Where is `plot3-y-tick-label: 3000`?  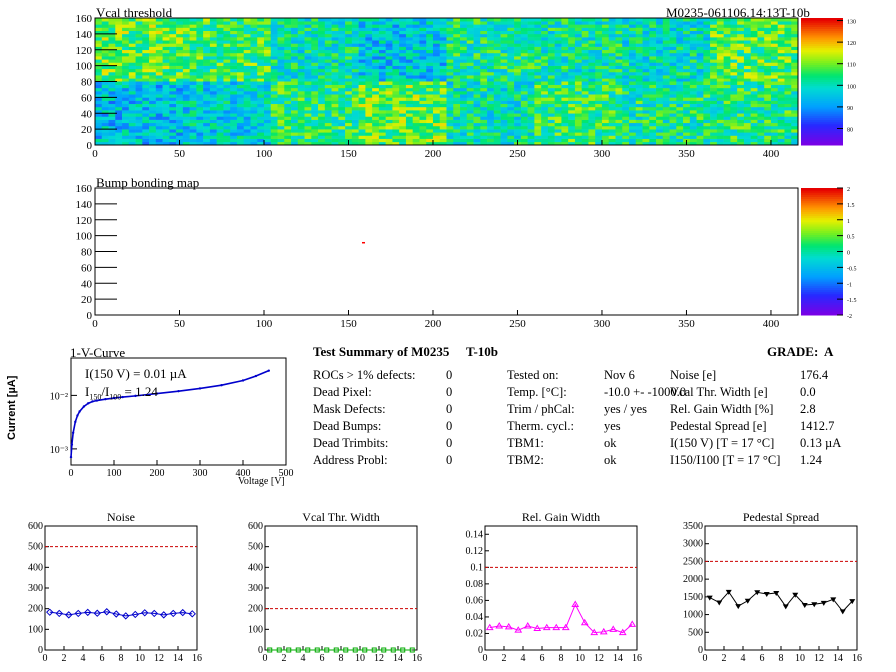
plot3-y-tick-label: 3000 is located at coordinates (693, 544).